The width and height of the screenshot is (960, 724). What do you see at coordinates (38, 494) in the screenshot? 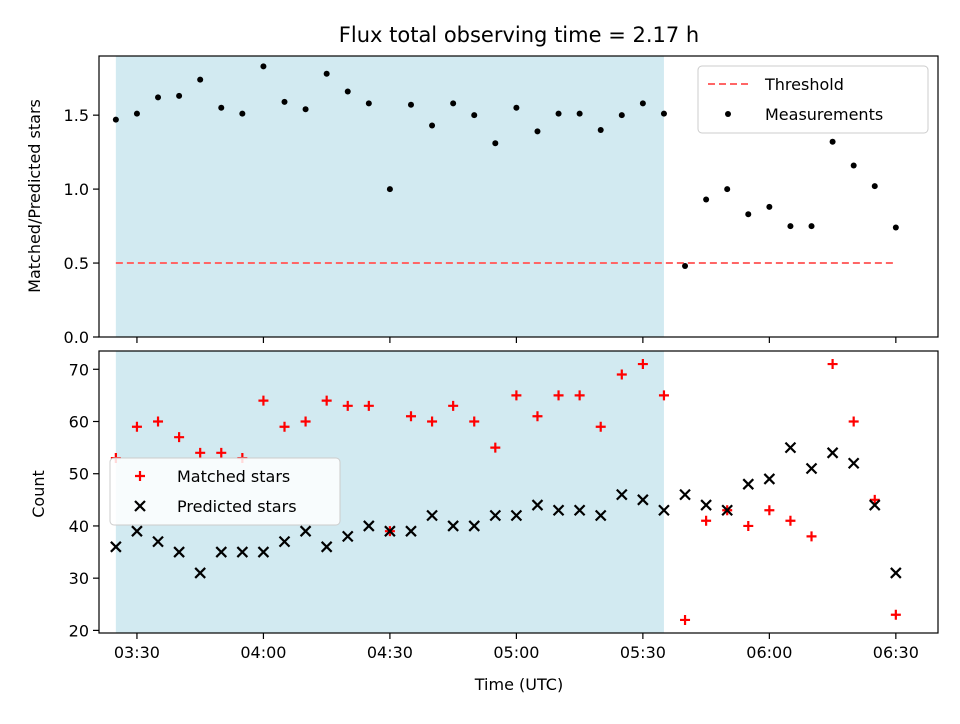
I see `bottom-y-axis-label: Count` at bounding box center [38, 494].